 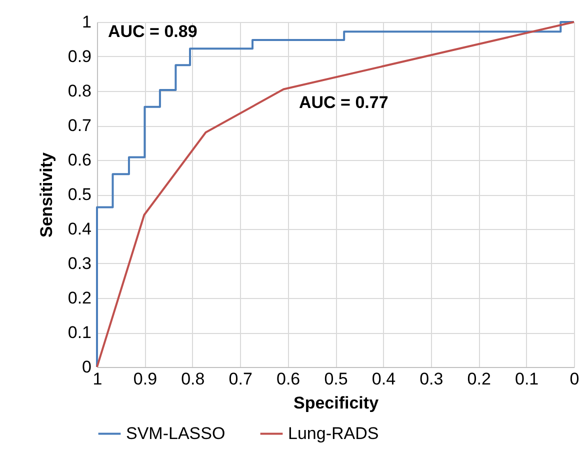 What do you see at coordinates (288, 379) in the screenshot?
I see `x-tick-label: 0.6` at bounding box center [288, 379].